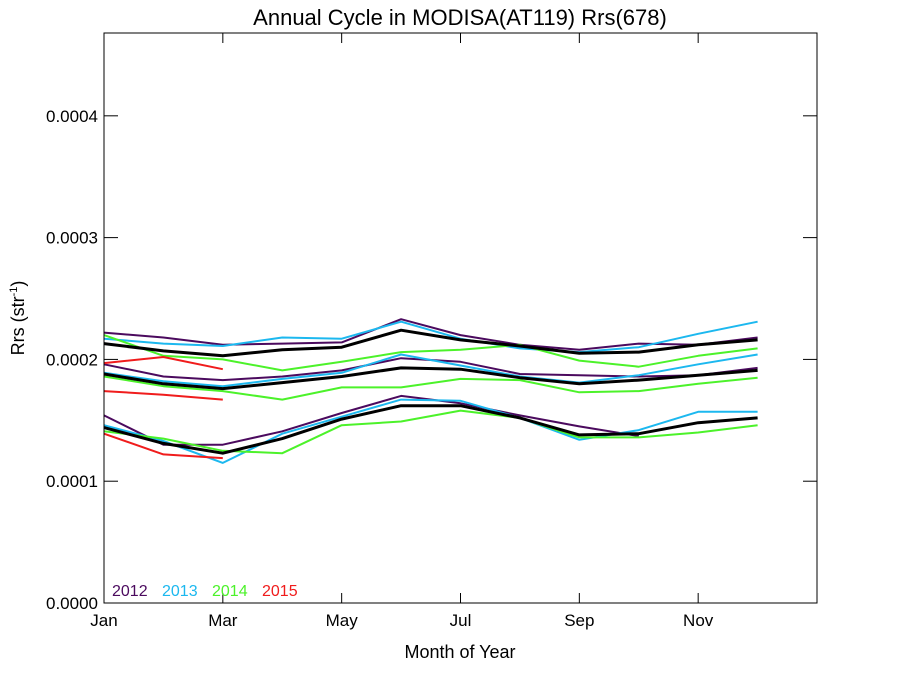 Image resolution: width=900 pixels, height=675 pixels. Describe the element at coordinates (280, 591) in the screenshot. I see `legend-entry: 2015` at that location.